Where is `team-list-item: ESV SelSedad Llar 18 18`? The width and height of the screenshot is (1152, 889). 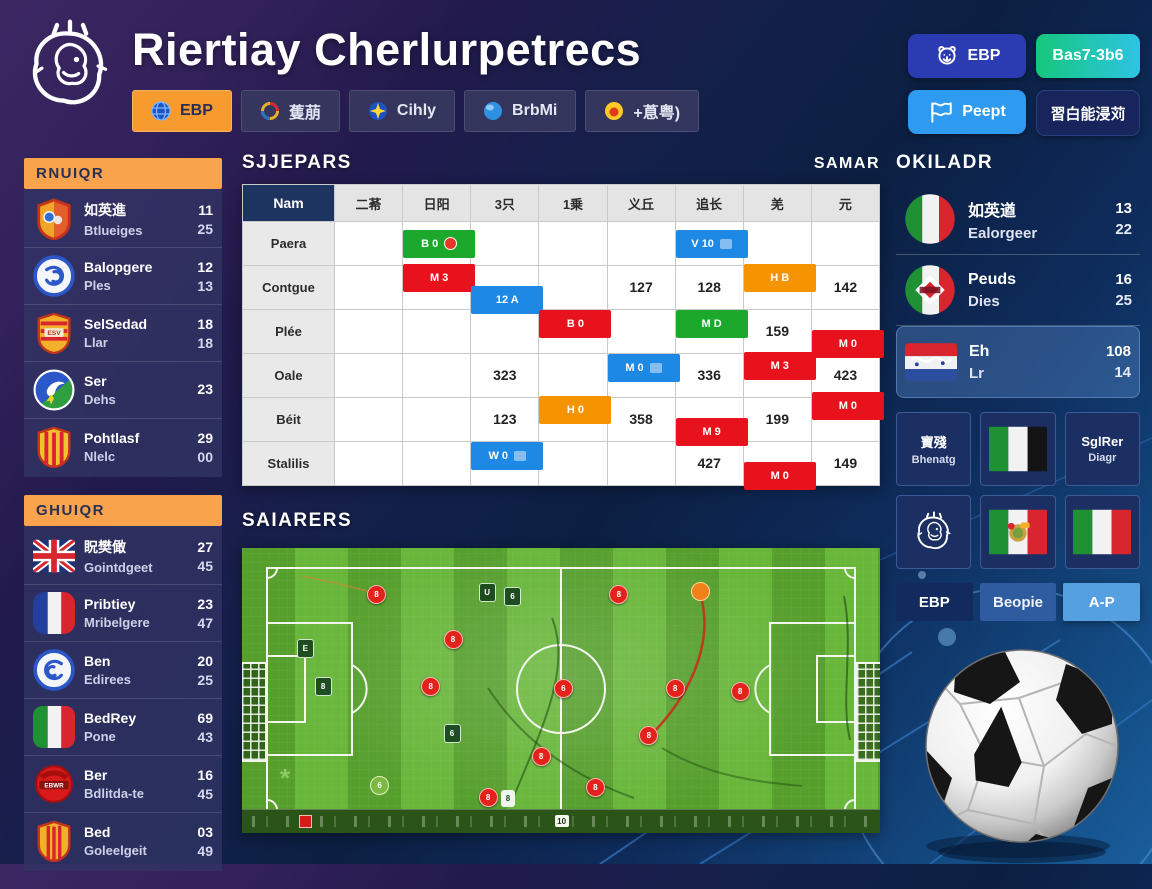
team-list-item: ESV SelSedad Llar 18 18 is located at coordinates (123, 333).